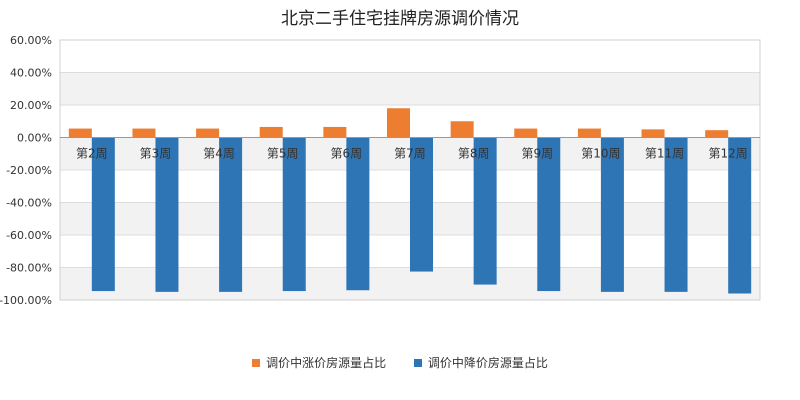 The image size is (800, 400). I want to click on chart-title: 北京二手住宅挂牌房源调价情况, so click(400, 19).